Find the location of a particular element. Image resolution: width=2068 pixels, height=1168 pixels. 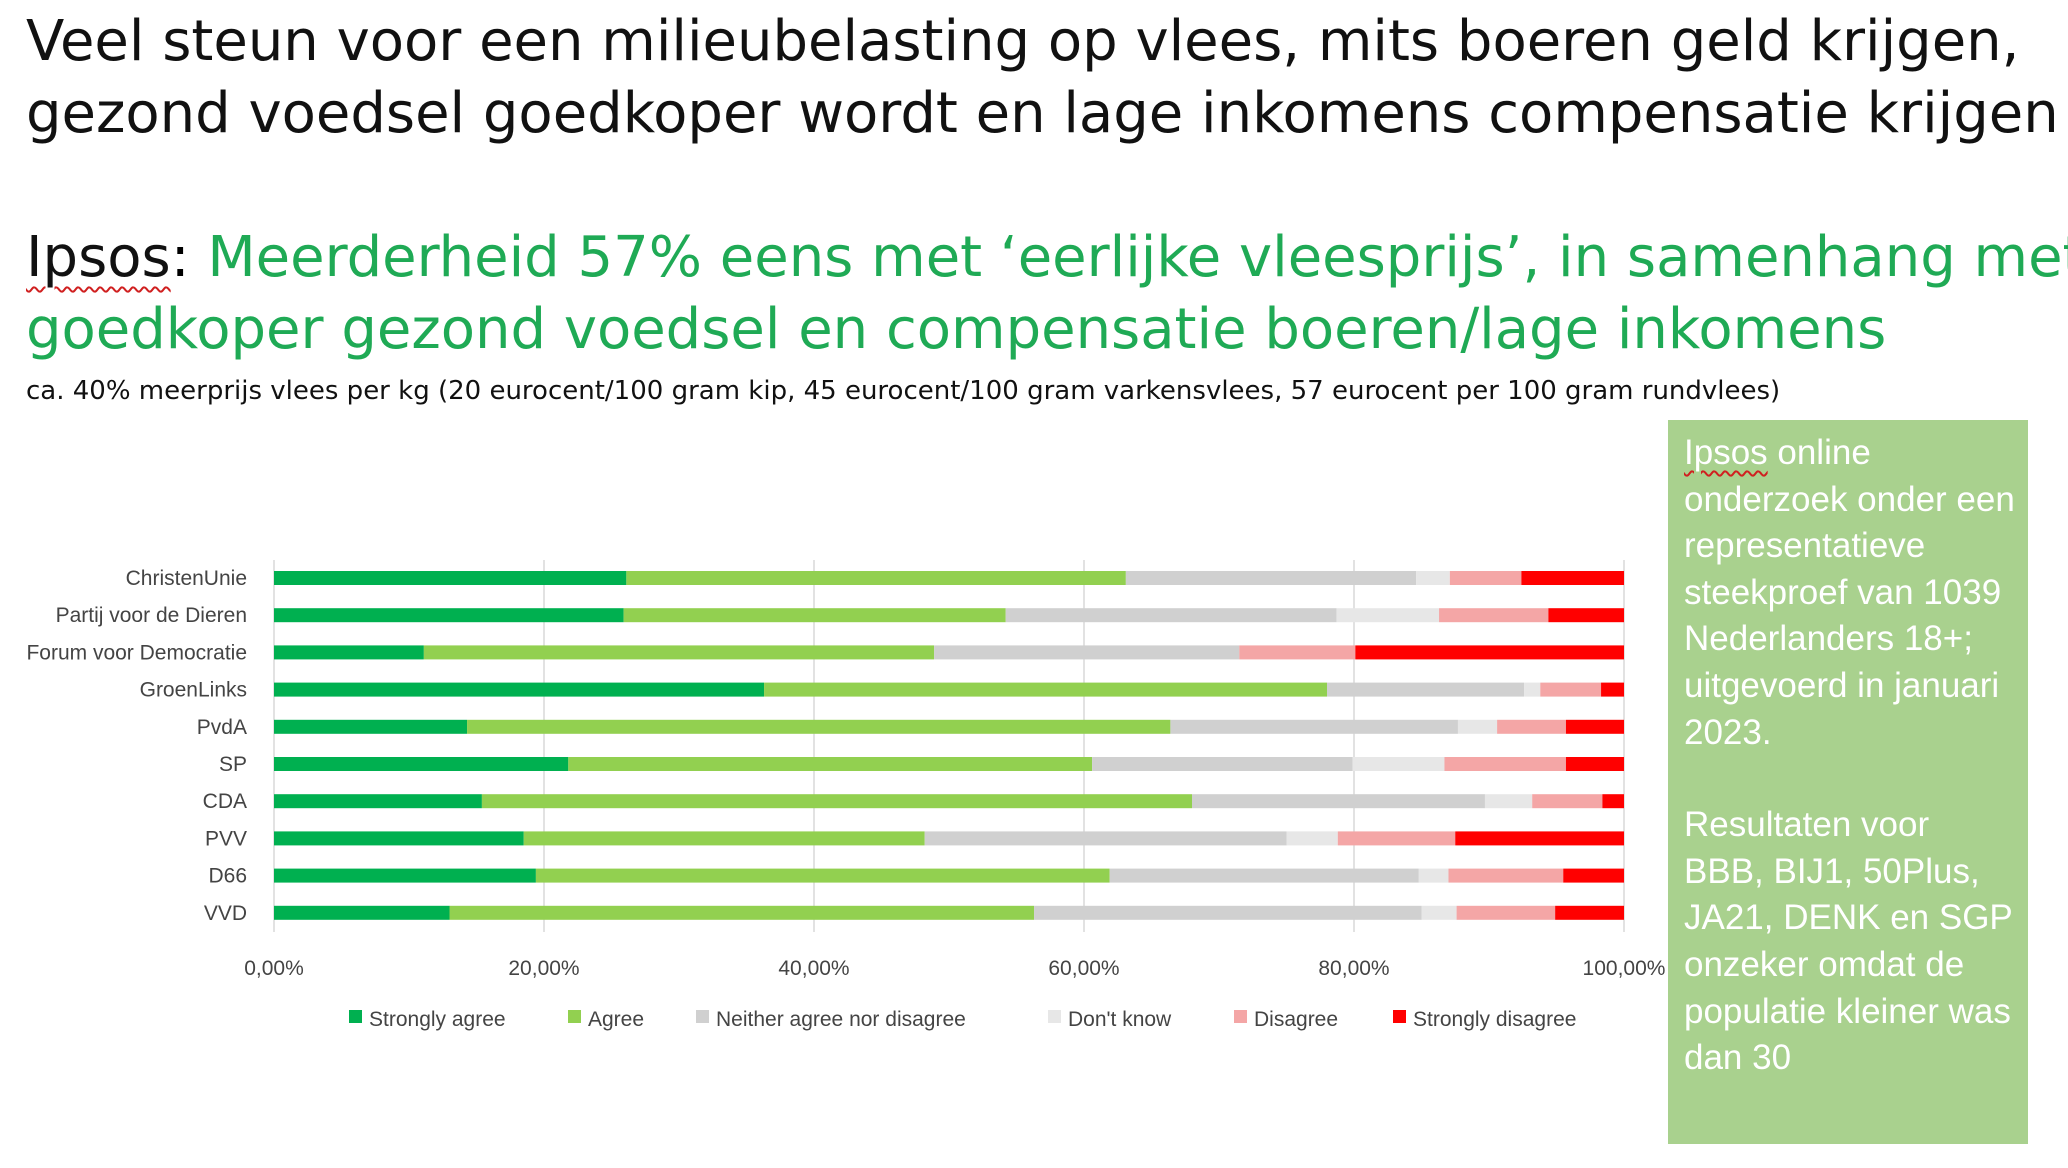

legend-item-strongly-disagree: Strongly disagree is located at coordinates (1484, 1019).